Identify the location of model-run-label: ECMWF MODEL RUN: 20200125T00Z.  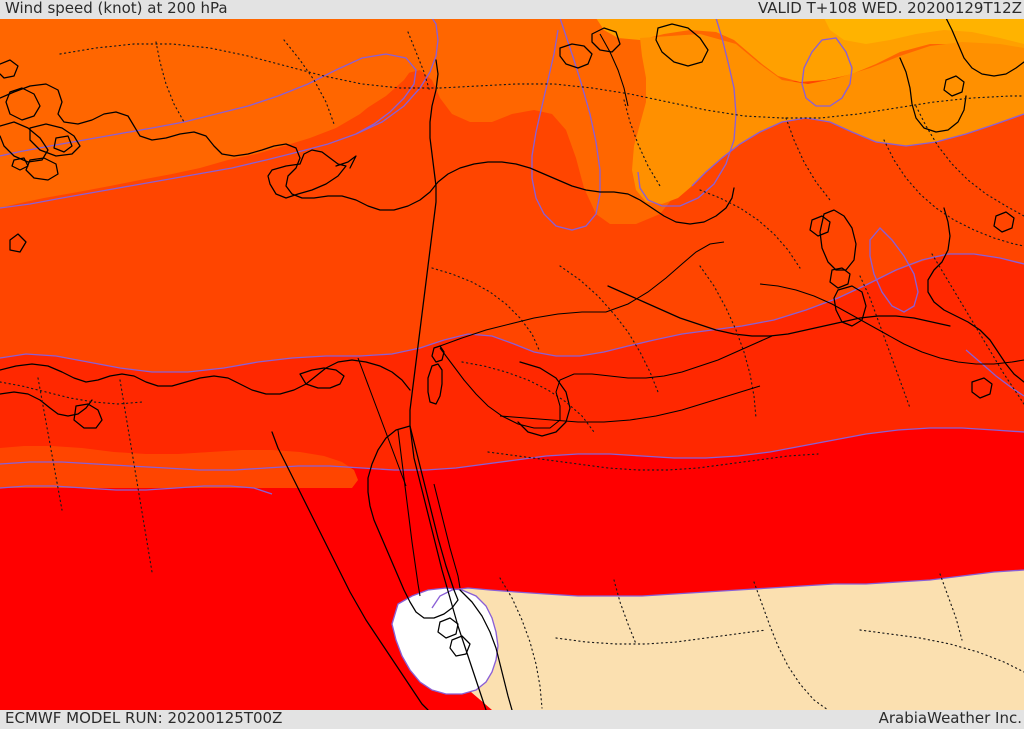
(144, 718).